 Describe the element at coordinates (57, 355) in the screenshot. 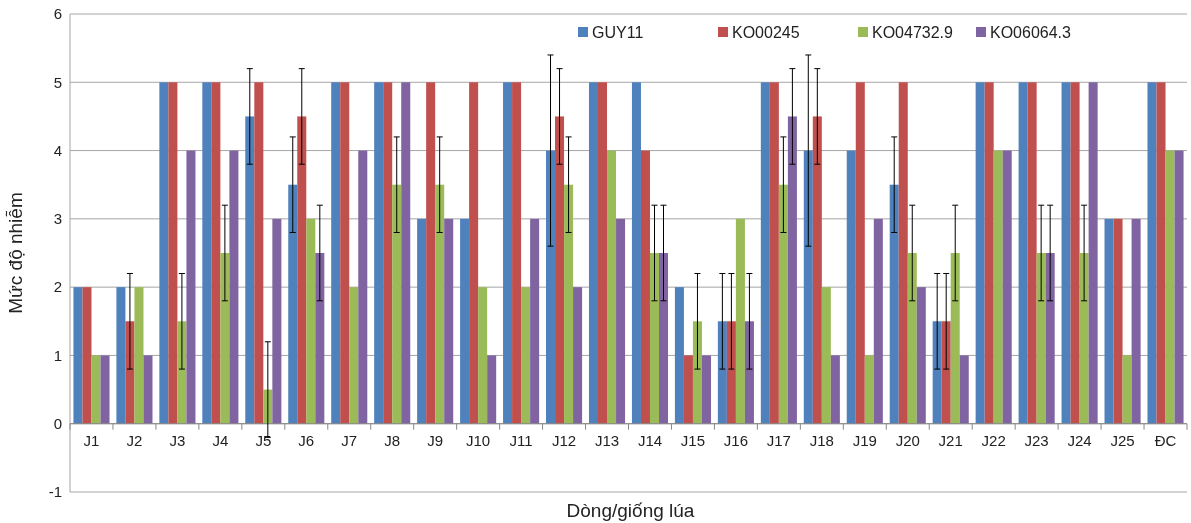

I see `y-tick-label: 1` at that location.